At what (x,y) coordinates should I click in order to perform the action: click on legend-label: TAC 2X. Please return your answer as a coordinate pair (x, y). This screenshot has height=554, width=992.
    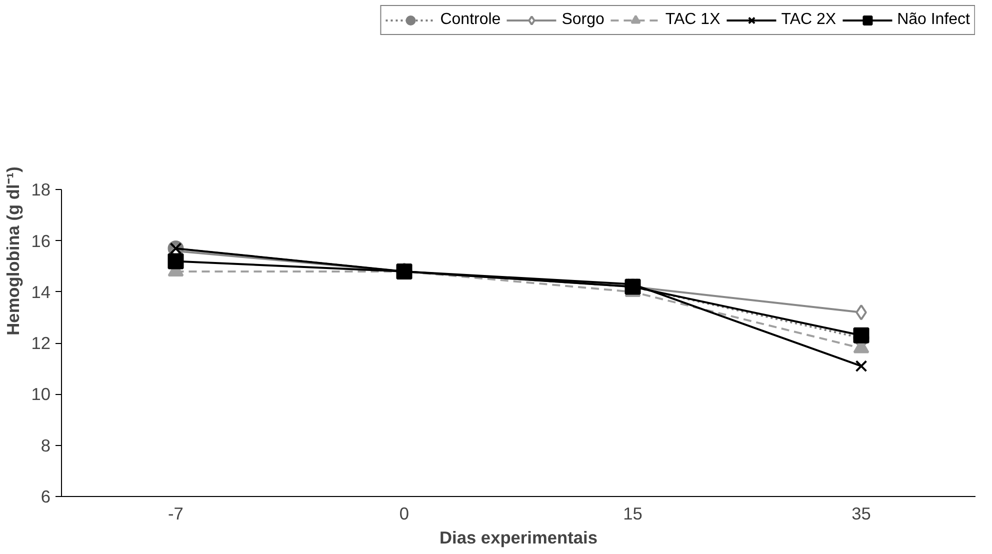
    Looking at the image, I should click on (808, 20).